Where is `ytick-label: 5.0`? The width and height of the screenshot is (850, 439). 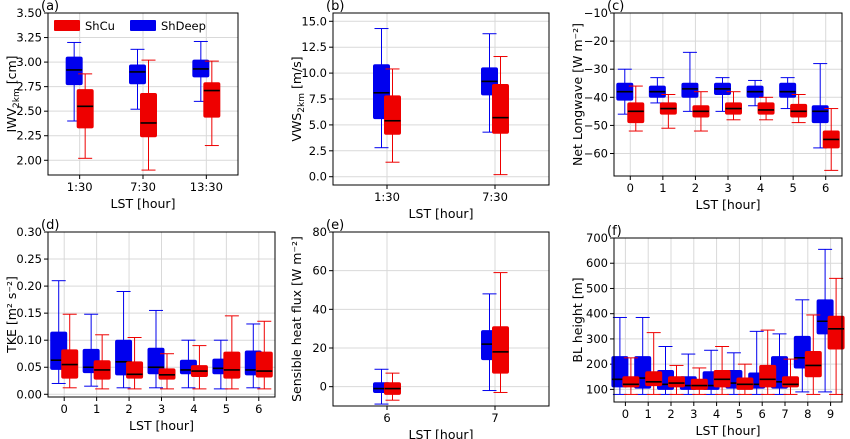
ytick-label: 5.0 is located at coordinates (318, 125).